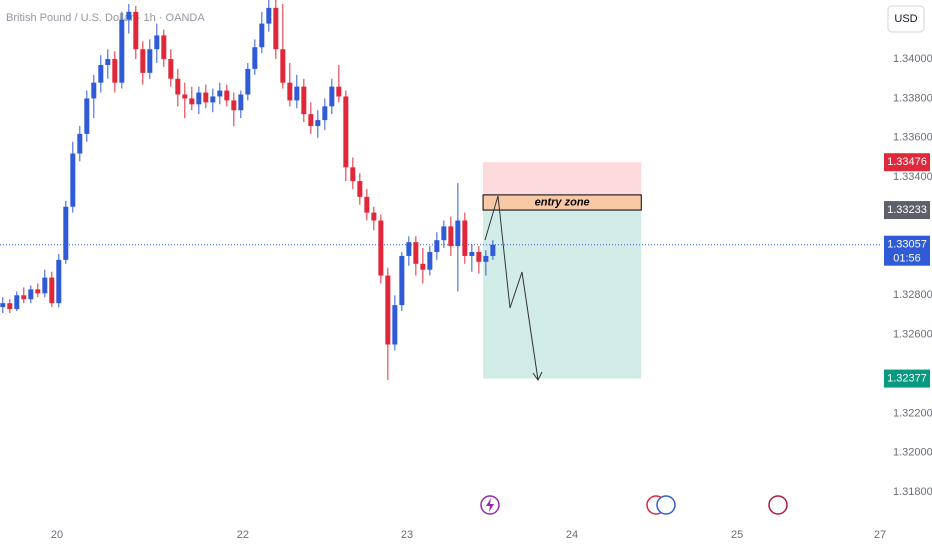 The image size is (932, 550). Describe the element at coordinates (912, 138) in the screenshot. I see `y-tick-label: 1.33600` at that location.